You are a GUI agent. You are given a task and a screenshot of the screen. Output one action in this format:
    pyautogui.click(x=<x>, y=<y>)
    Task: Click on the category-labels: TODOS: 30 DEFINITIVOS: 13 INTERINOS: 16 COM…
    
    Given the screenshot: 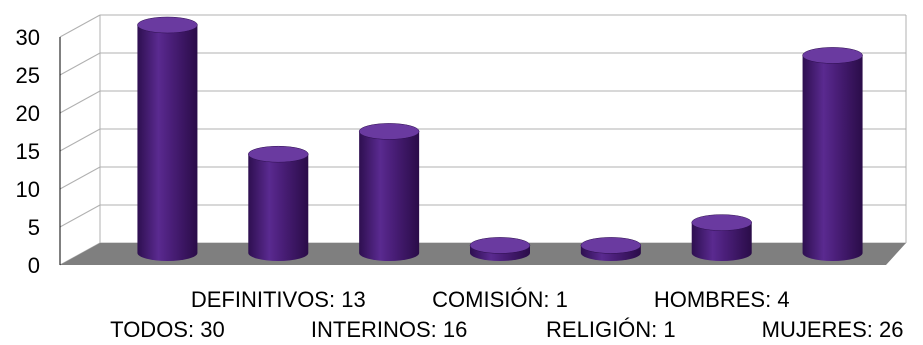 What is the action you would take?
    pyautogui.click(x=506, y=314)
    